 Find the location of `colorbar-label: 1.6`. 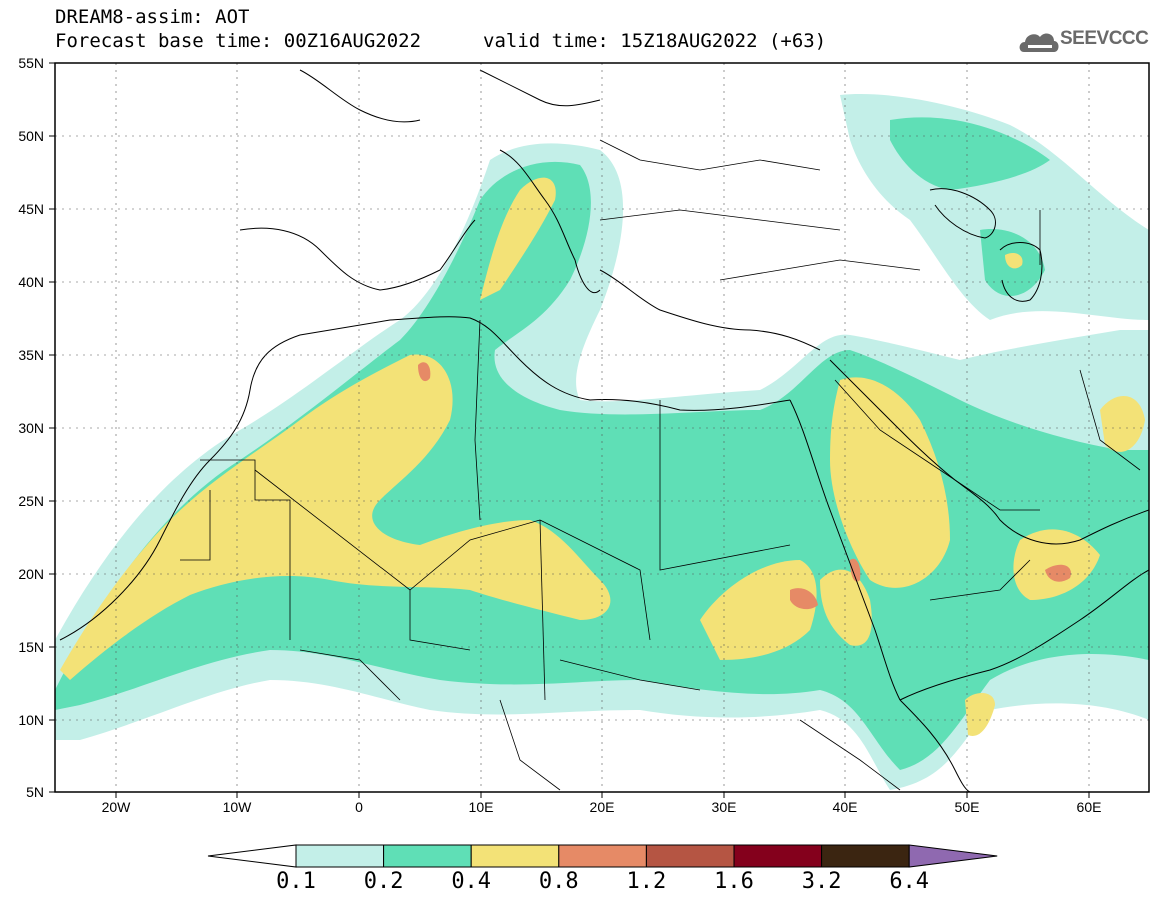

colorbar-label: 1.6 is located at coordinates (734, 881).